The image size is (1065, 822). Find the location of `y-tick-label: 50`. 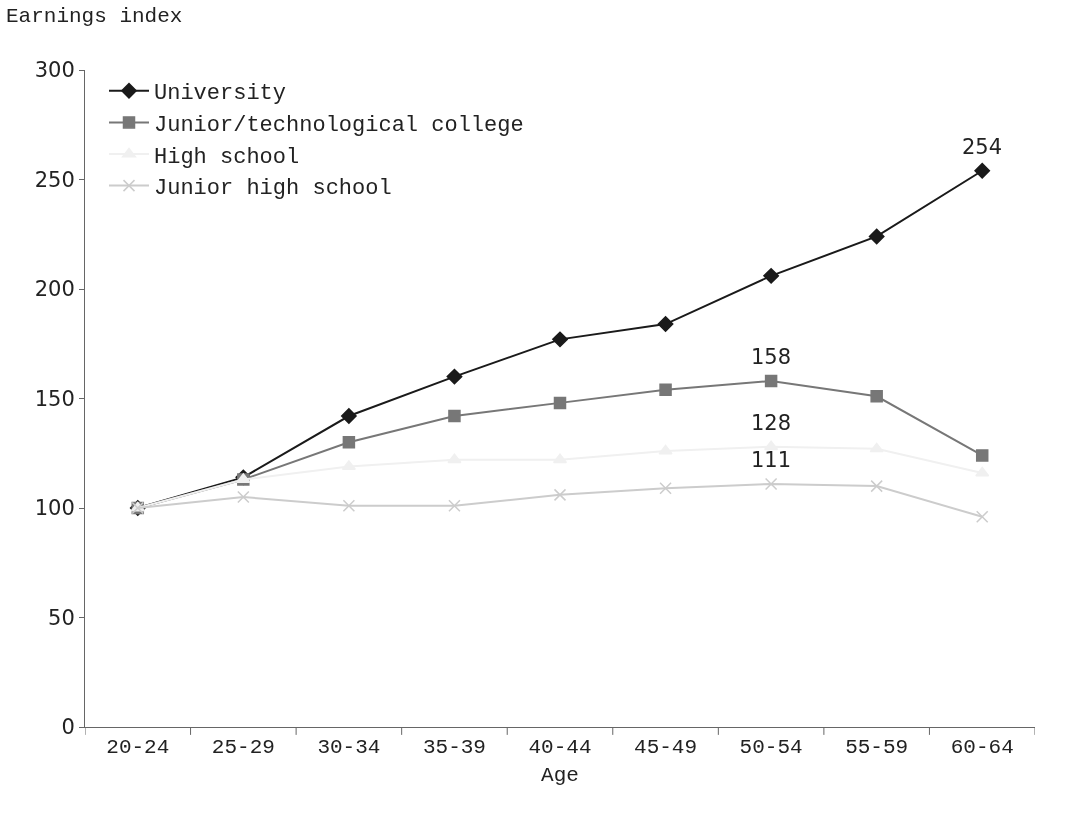

y-tick-label: 50 is located at coordinates (61, 617).